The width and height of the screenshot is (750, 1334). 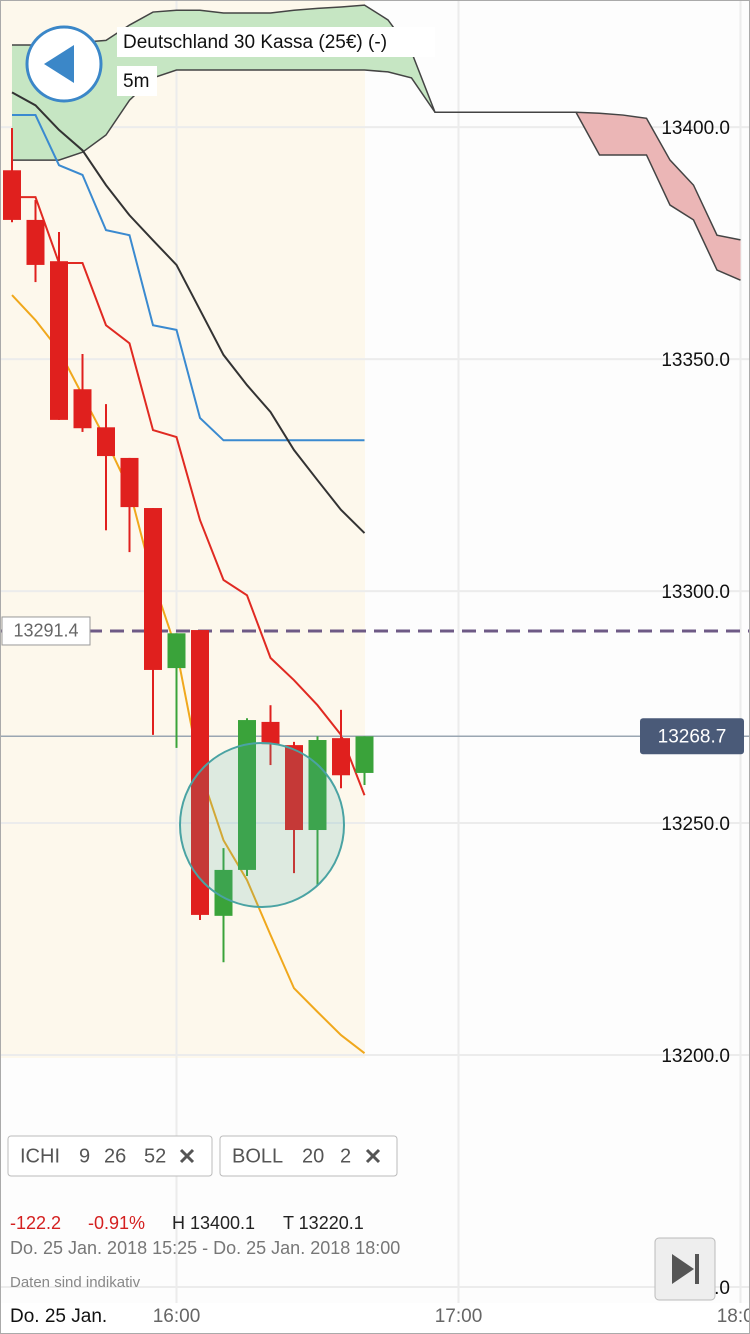 What do you see at coordinates (345, 1156) in the screenshot?
I see `chip-param: 2` at bounding box center [345, 1156].